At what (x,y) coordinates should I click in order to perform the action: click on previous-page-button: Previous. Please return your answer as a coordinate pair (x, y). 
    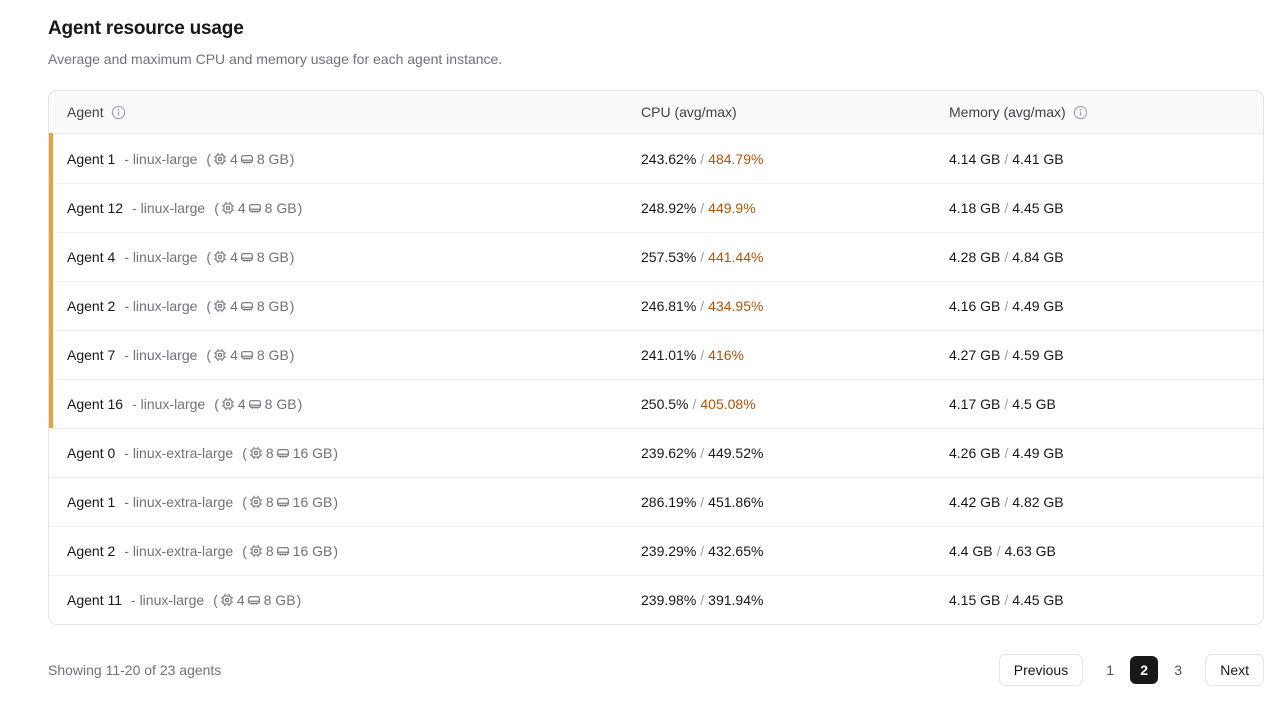
    Looking at the image, I should click on (1041, 670).